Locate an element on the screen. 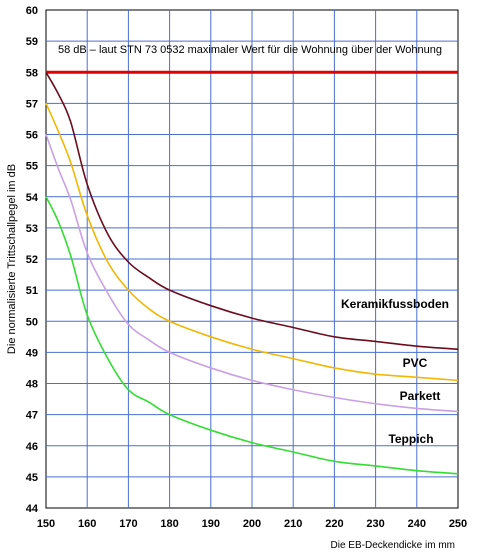  series-label-keramikfussboden: Keramikfussboden is located at coordinates (395, 304).